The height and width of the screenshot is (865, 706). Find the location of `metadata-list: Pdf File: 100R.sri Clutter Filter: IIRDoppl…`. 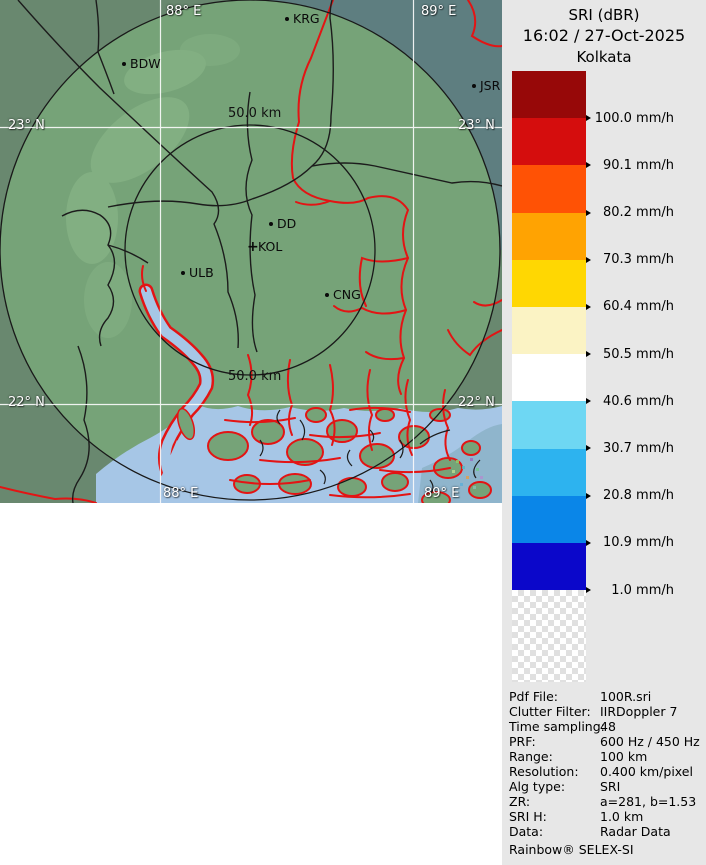

metadata-list: Pdf File: 100R.sri Clutter Filter: IIRDoppl… is located at coordinates (606, 764).